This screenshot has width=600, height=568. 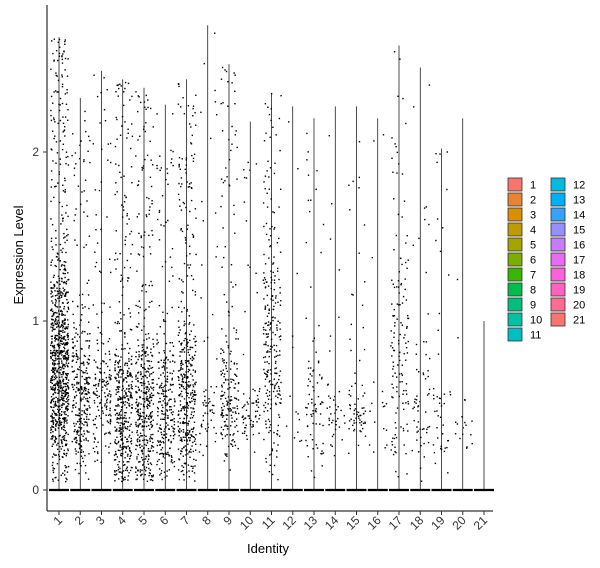 I want to click on legend-swatch, so click(x=558, y=319).